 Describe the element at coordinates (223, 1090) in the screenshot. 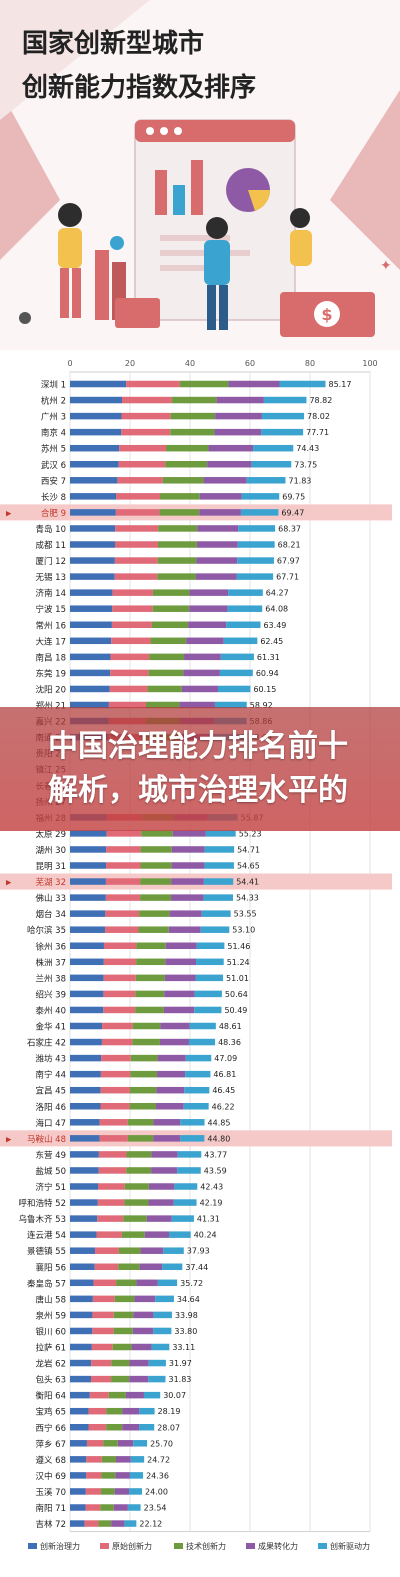

I see `value-label: 46.45` at that location.